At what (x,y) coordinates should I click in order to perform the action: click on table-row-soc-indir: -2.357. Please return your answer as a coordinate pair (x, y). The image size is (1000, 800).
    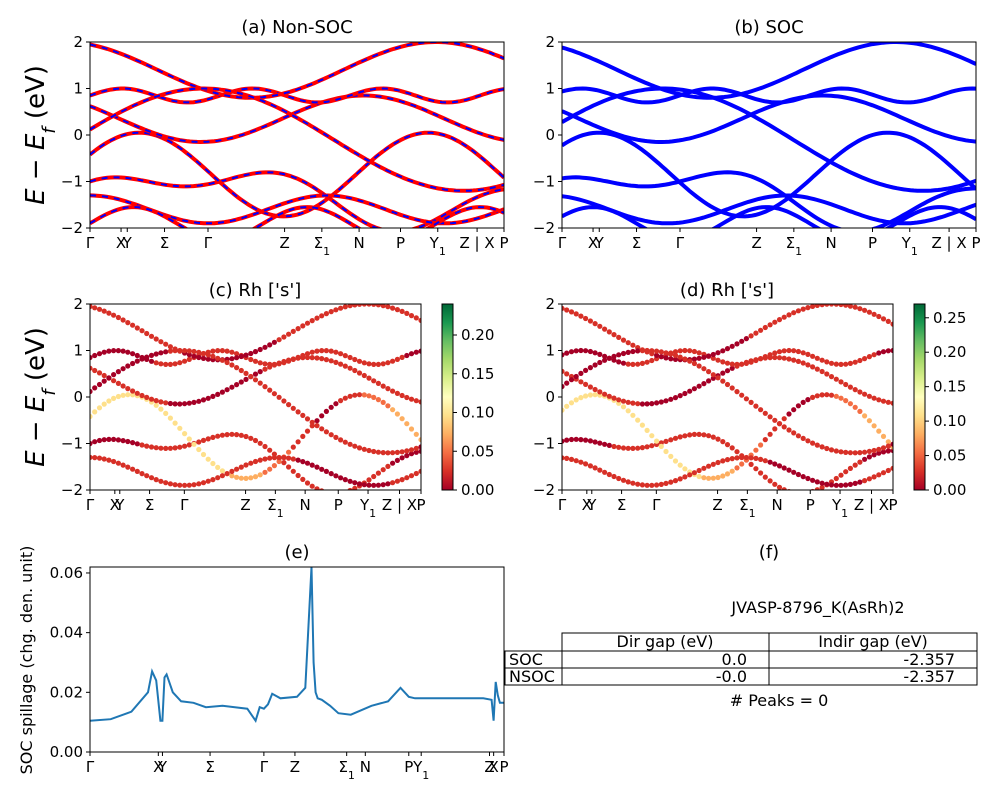
    Looking at the image, I should click on (929, 659).